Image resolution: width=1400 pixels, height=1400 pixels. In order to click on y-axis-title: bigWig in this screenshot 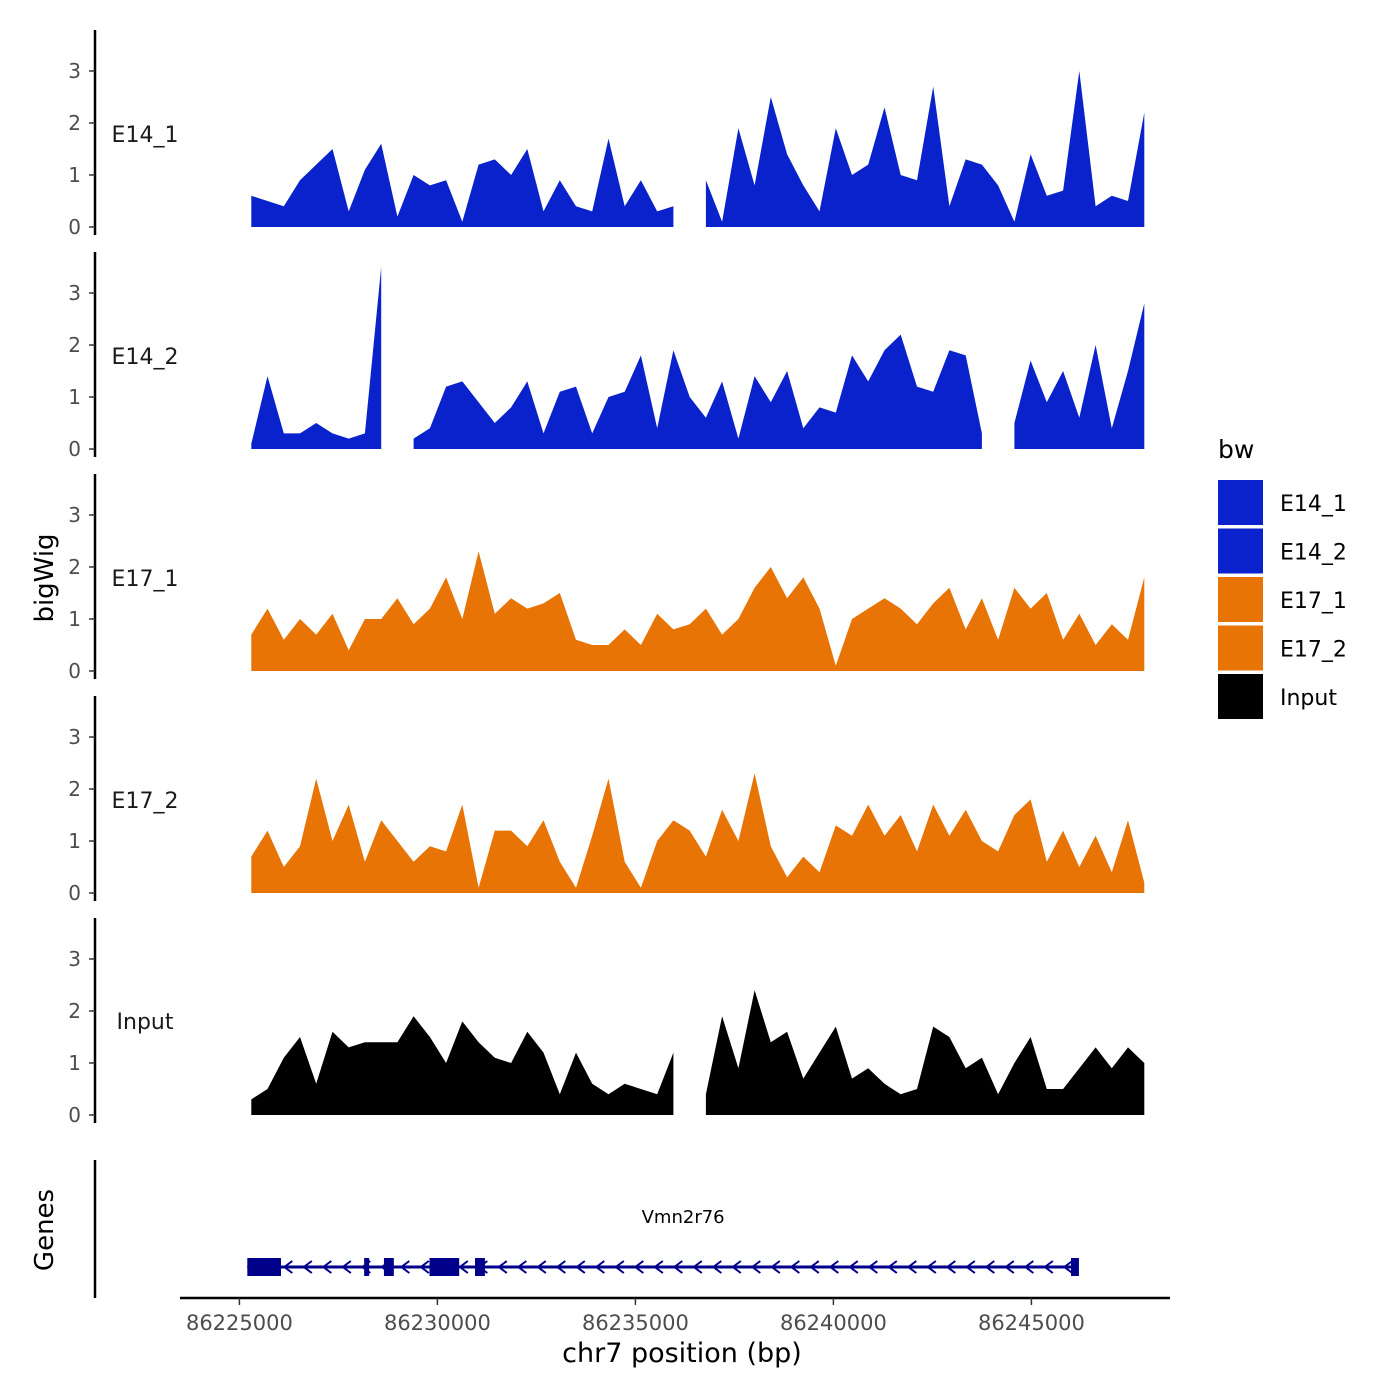, I will do `click(45, 577)`.